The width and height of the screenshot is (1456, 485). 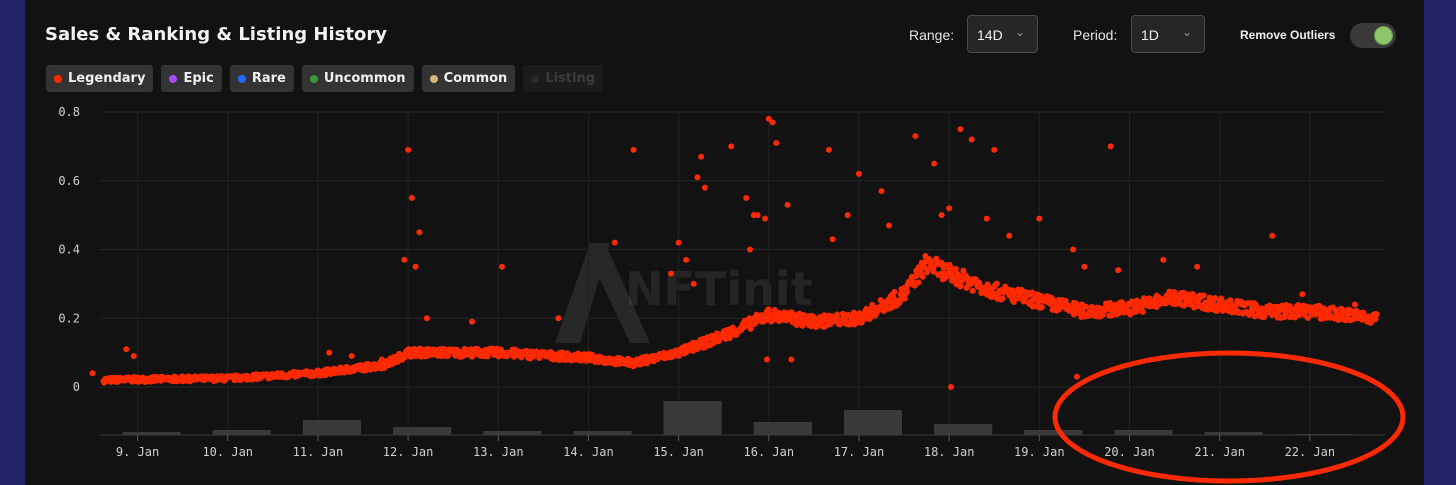 I want to click on legend: Legendary Epic Rare Uncommon Common Listing, so click(x=325, y=78).